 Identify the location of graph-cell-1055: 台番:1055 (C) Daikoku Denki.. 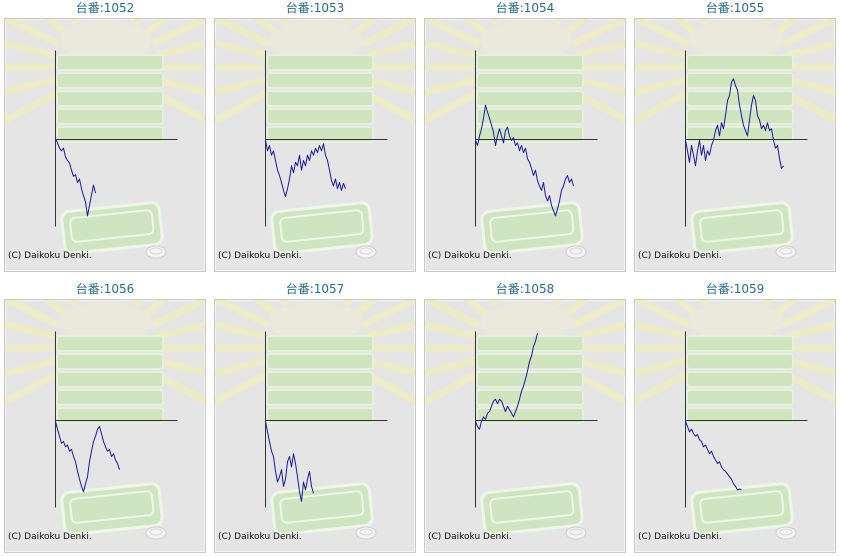
(735, 137).